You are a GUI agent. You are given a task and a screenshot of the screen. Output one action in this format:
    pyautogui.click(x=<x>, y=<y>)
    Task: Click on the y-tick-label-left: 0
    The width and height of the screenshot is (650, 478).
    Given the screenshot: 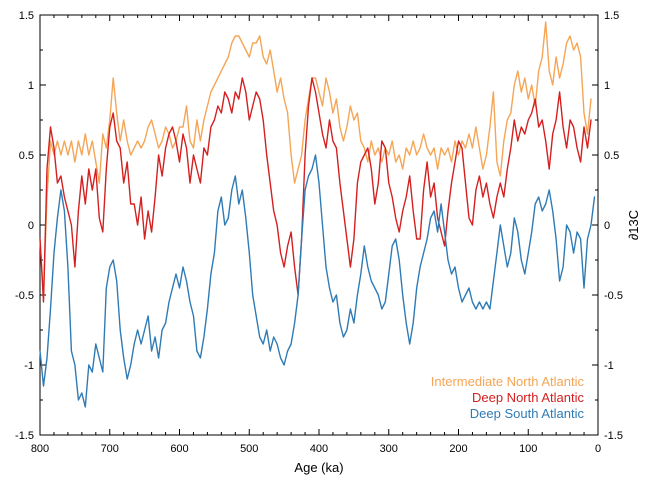 What is the action you would take?
    pyautogui.click(x=31, y=226)
    